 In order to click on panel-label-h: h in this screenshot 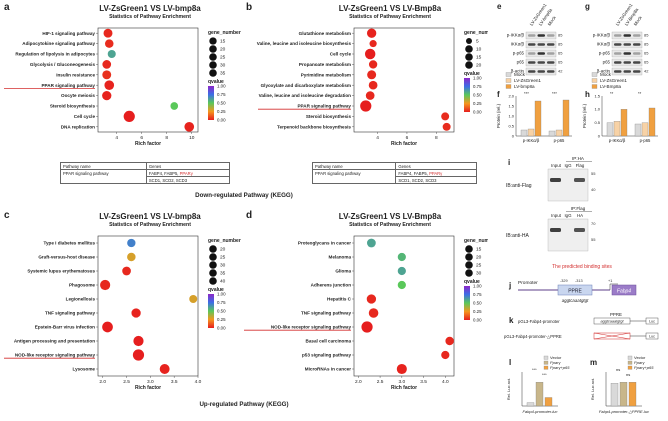, I will do `click(587, 94)`.